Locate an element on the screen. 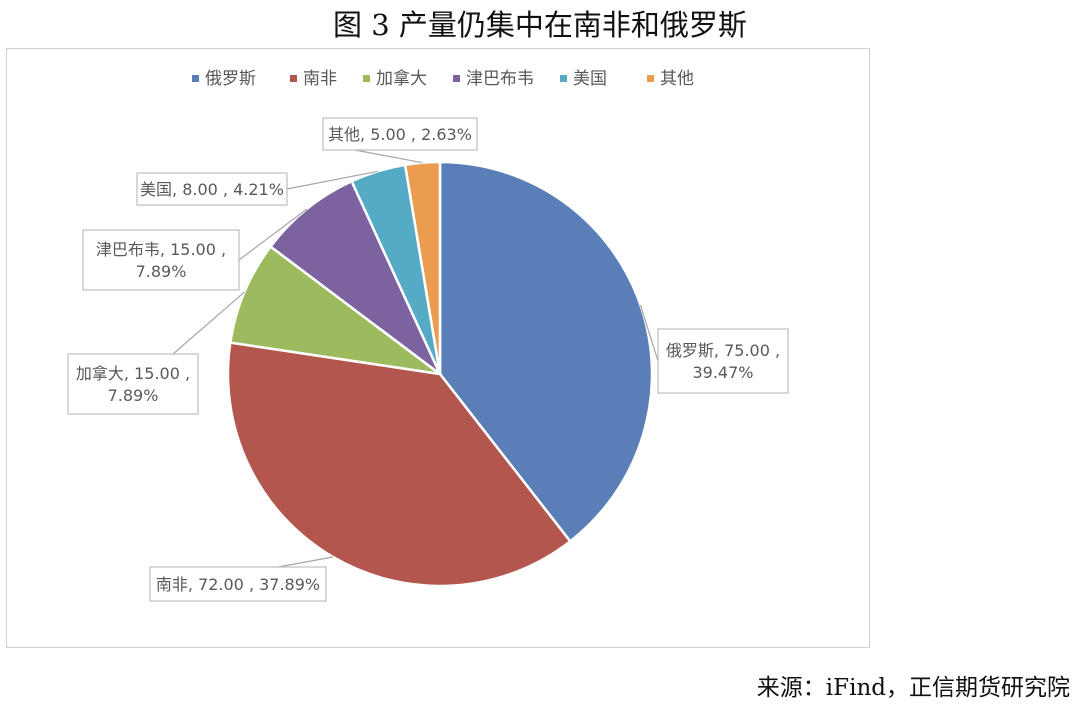 This screenshot has width=1080, height=704. legend-label-4: 美国 is located at coordinates (590, 79).